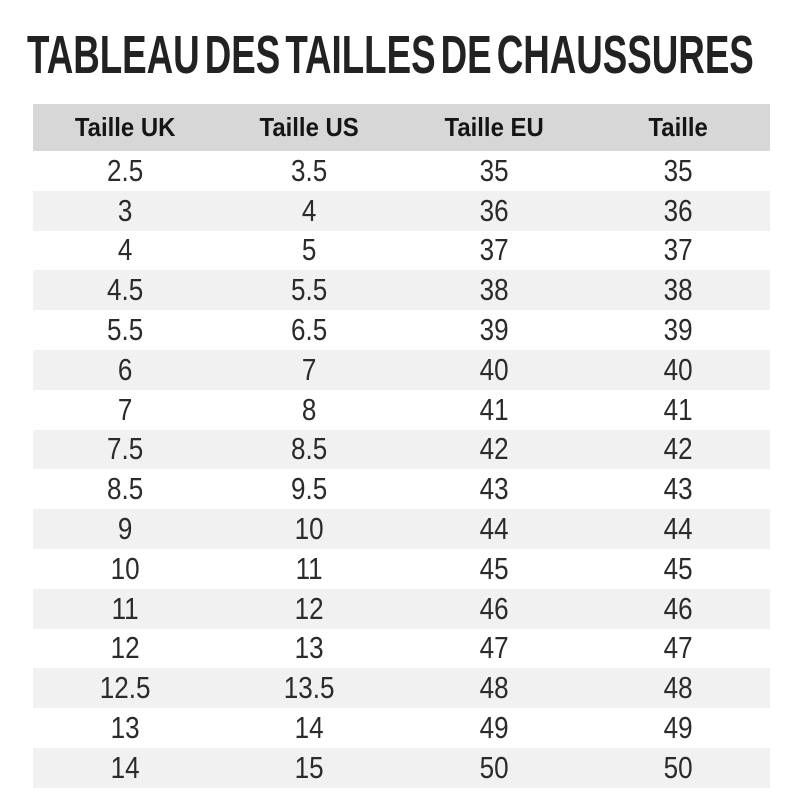 This screenshot has width=800, height=800. Describe the element at coordinates (309, 449) in the screenshot. I see `cell-us: 8.5` at that location.